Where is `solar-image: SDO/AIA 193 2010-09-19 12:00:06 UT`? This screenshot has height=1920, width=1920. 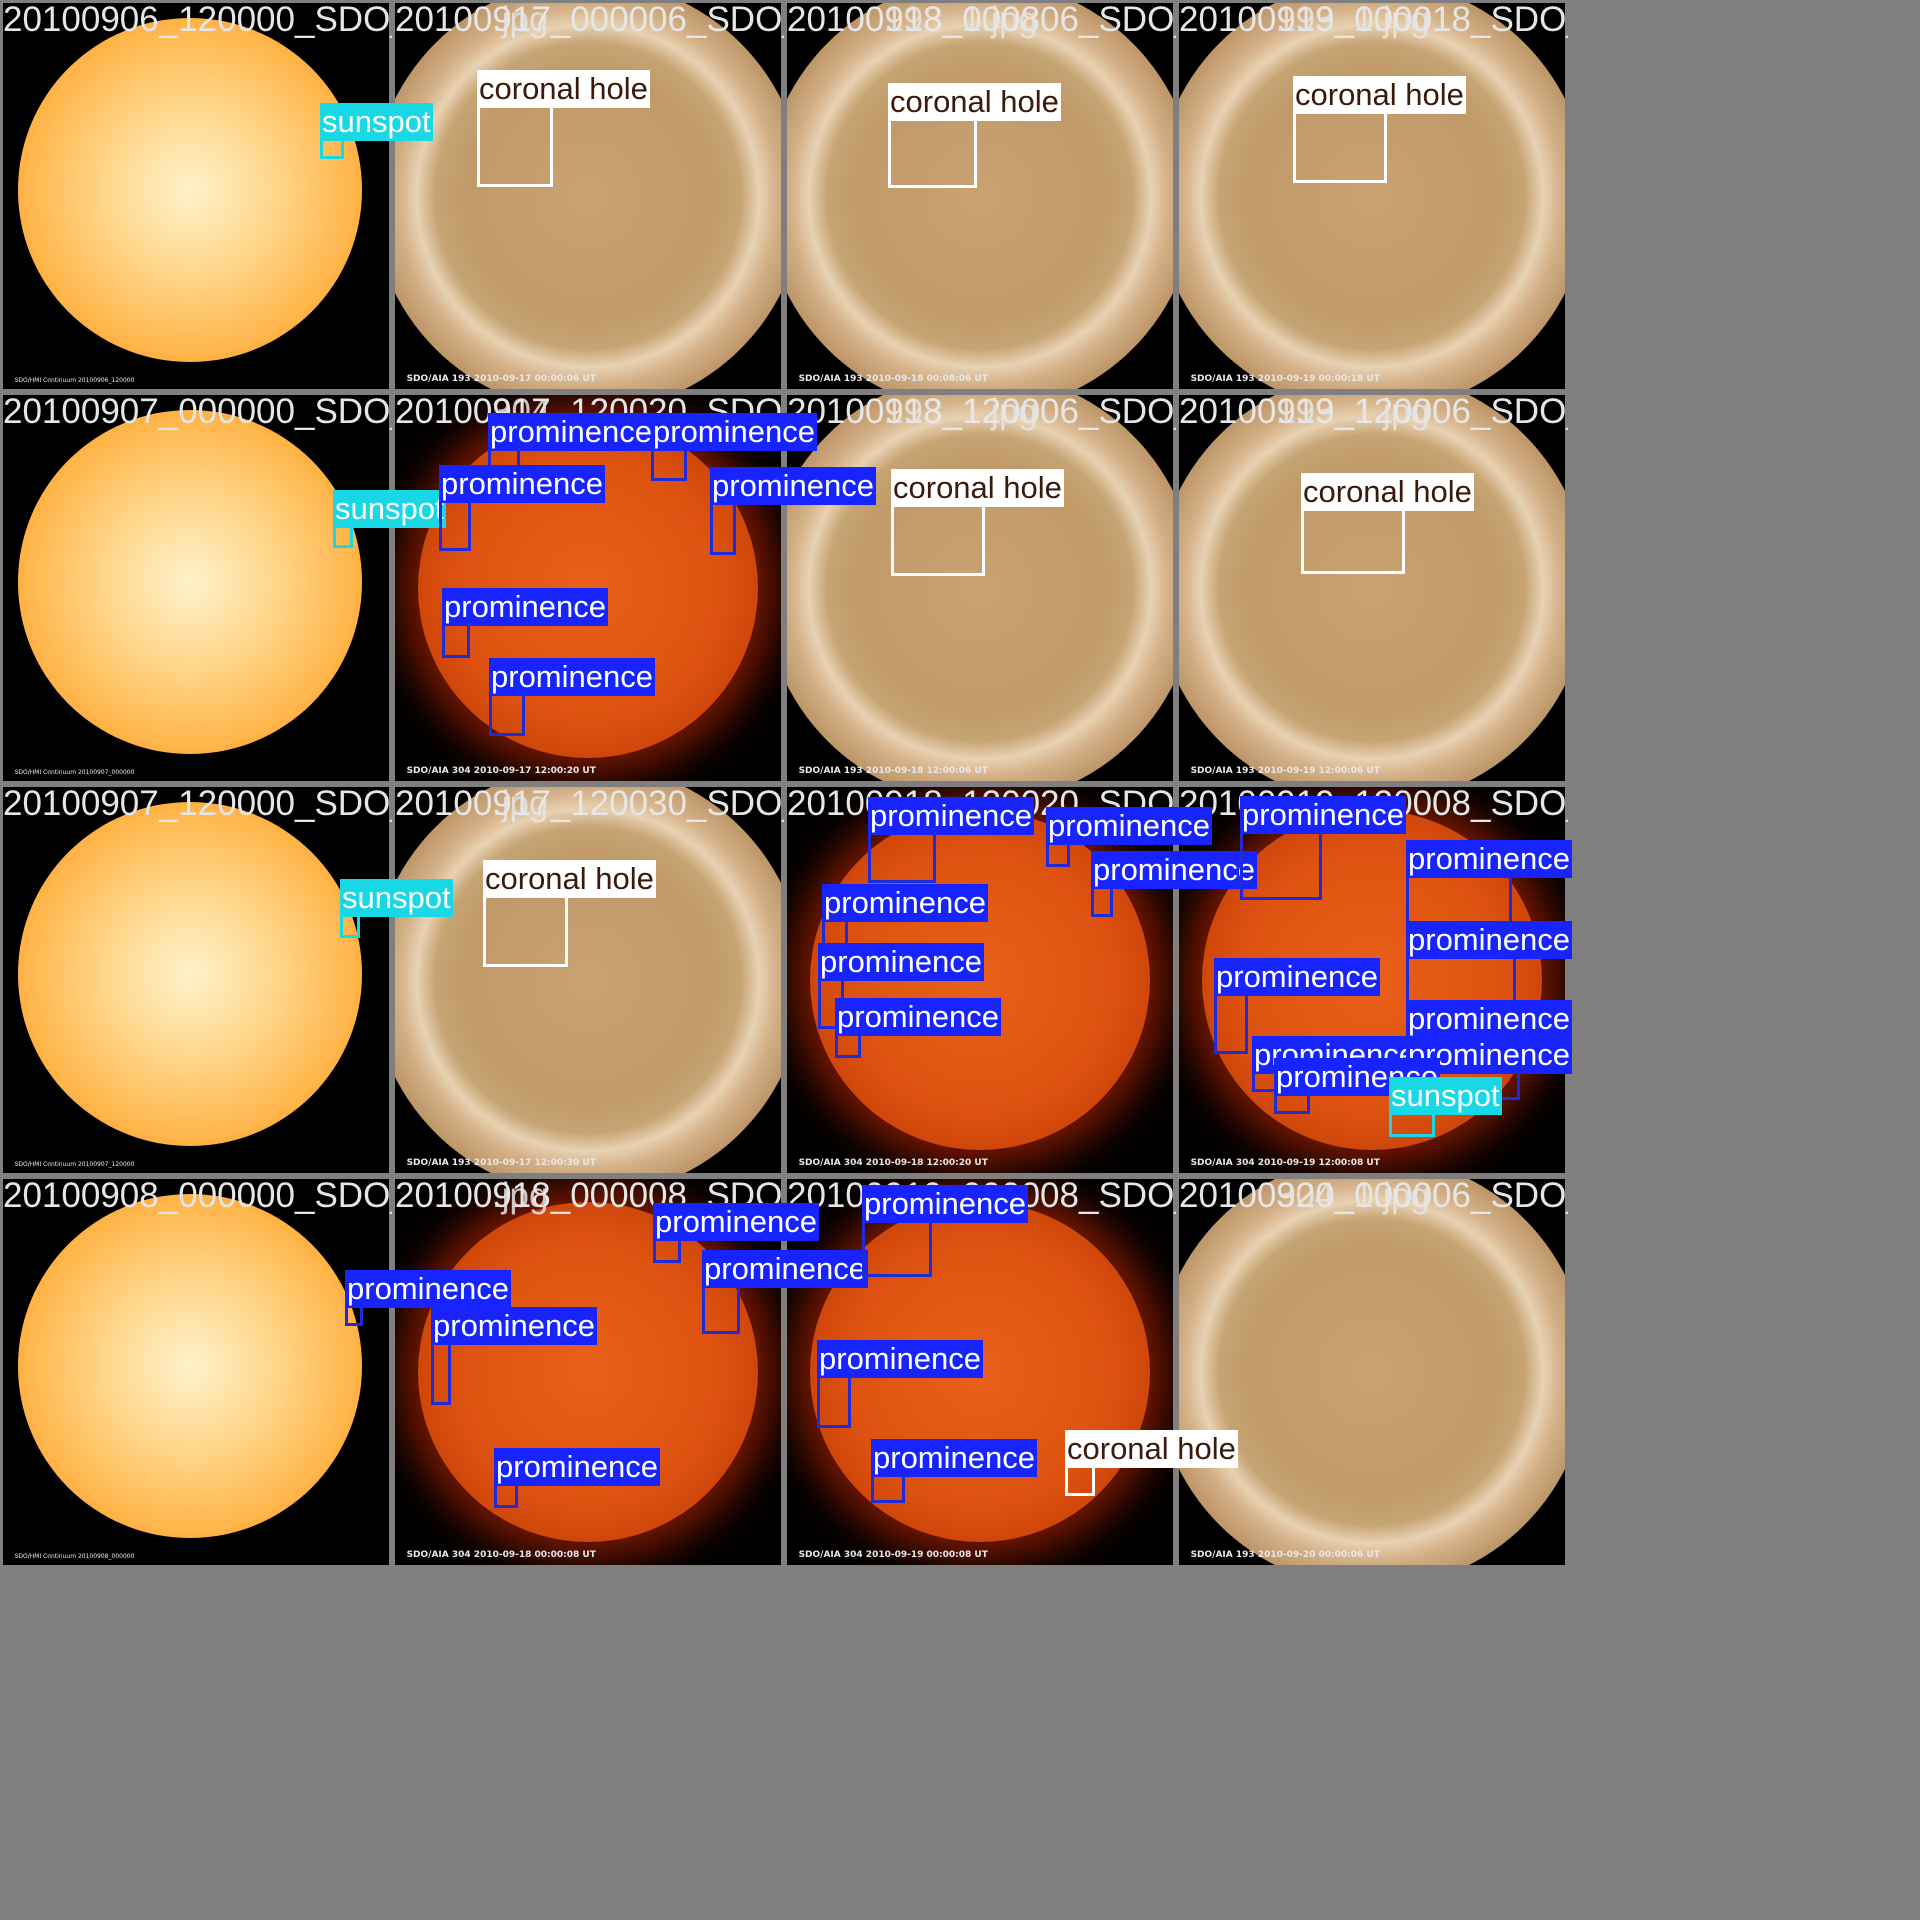 solar-image: SDO/AIA 193 2010-09-19 12:00:06 UT is located at coordinates (1372, 588).